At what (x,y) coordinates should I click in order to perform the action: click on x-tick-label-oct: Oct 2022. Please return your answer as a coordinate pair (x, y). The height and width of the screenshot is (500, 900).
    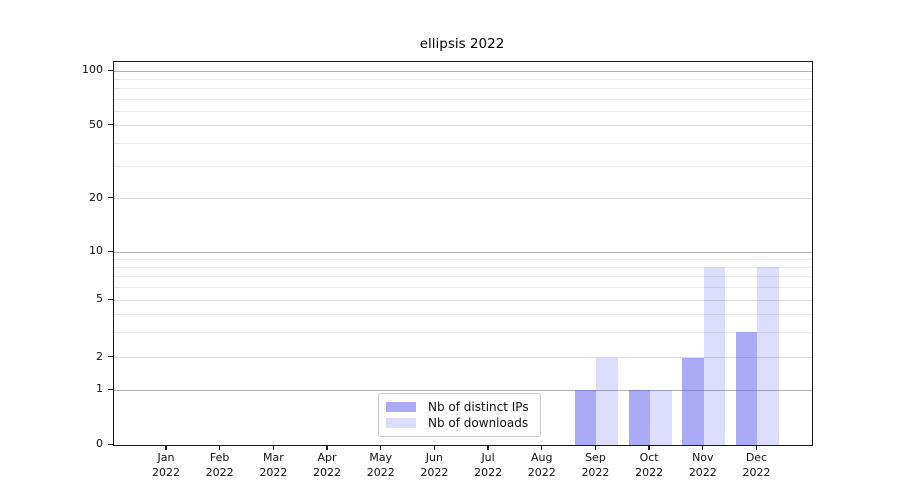
    Looking at the image, I should click on (649, 465).